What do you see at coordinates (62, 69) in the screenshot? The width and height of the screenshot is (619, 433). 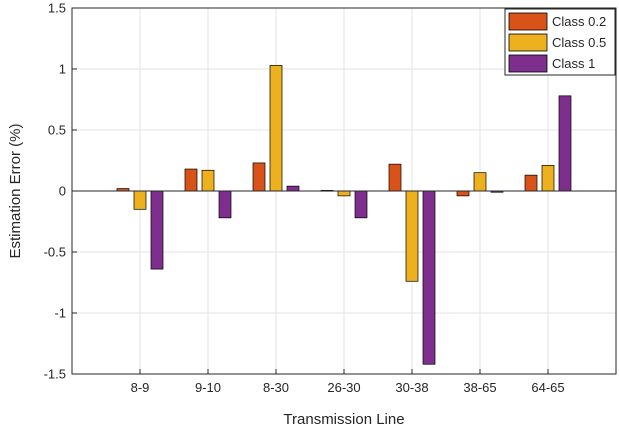 I see `y-tick-label: 1` at bounding box center [62, 69].